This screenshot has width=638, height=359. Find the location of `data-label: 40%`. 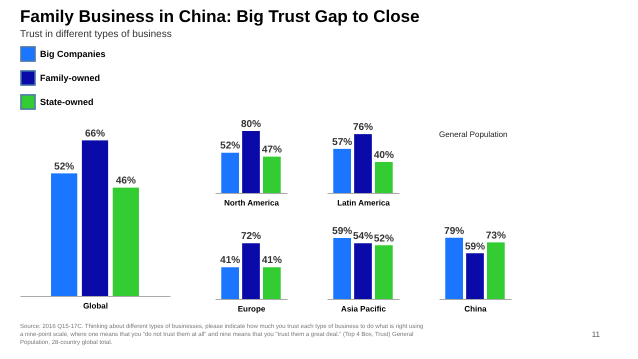

data-label: 40% is located at coordinates (384, 155).